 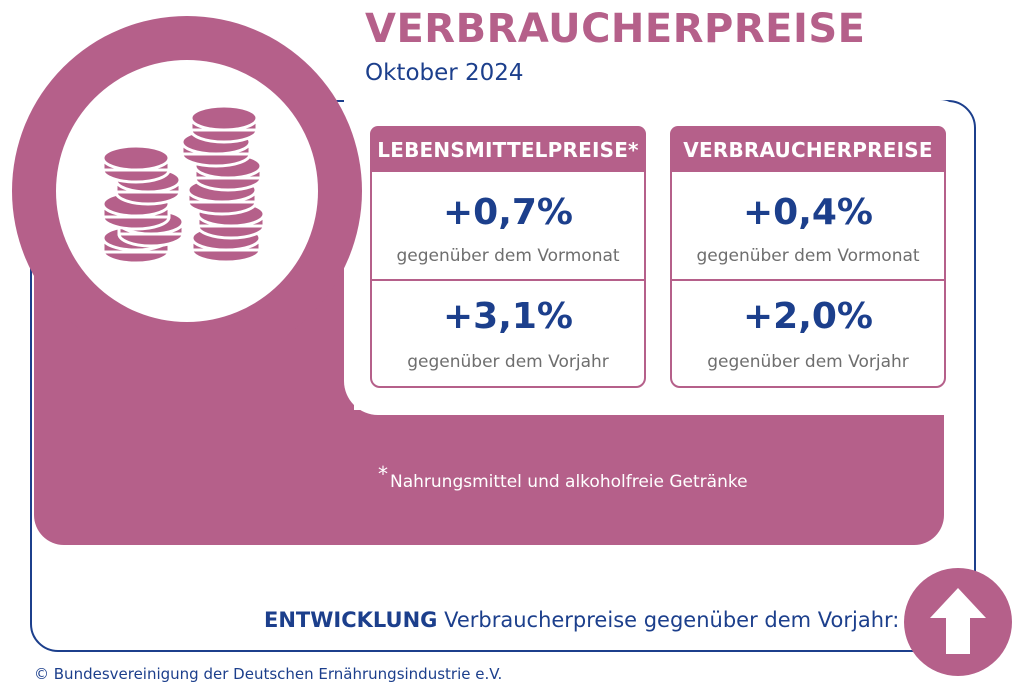 I want to click on arrow-up-icon, so click(x=958, y=621).